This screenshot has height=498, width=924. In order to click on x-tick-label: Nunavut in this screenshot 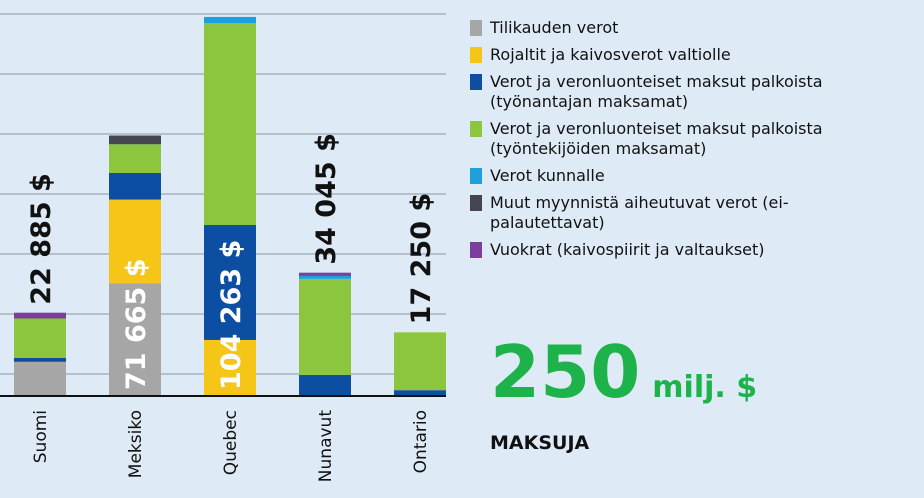, I will do `click(326, 446)`.